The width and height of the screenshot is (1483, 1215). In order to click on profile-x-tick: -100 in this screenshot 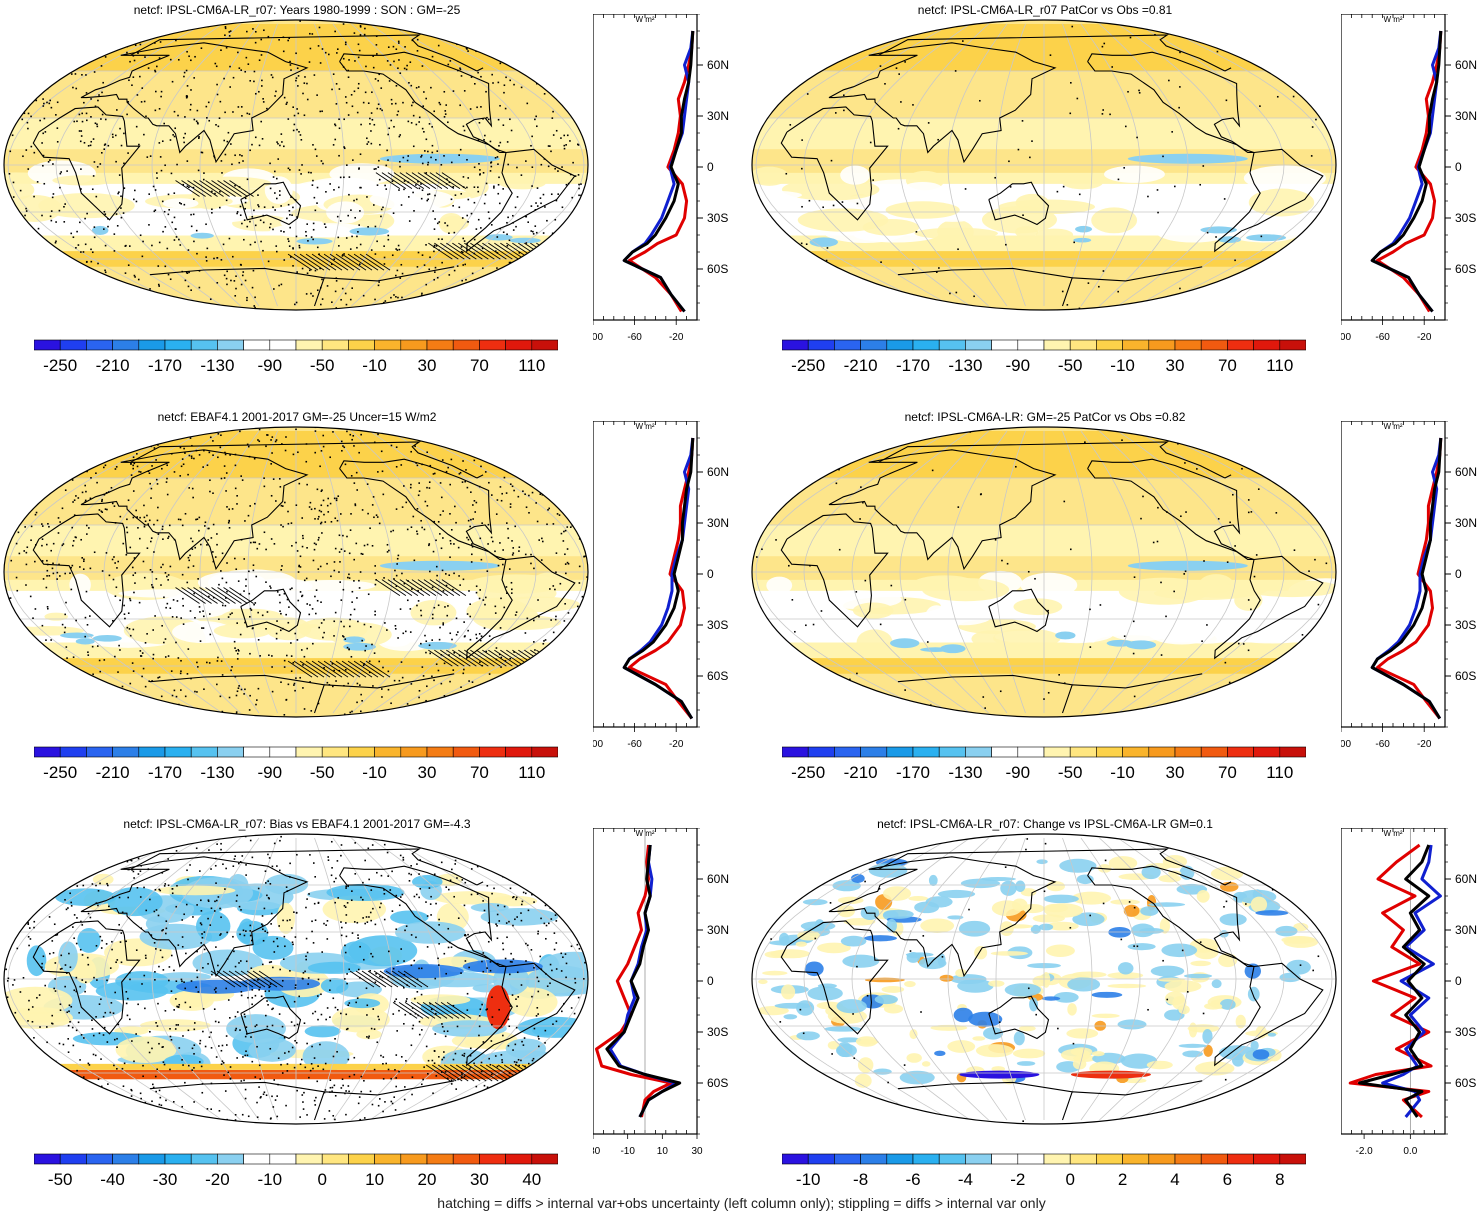, I will do `click(598, 337)`.